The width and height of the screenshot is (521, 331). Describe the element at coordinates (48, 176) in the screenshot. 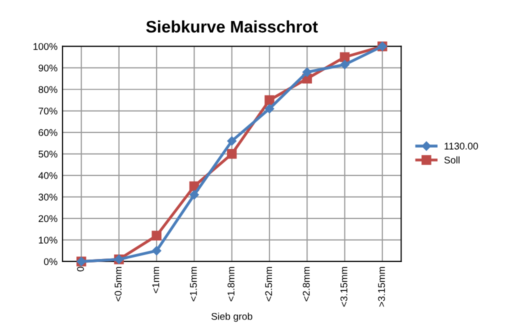

I see `y-tick-label: 40%` at that location.